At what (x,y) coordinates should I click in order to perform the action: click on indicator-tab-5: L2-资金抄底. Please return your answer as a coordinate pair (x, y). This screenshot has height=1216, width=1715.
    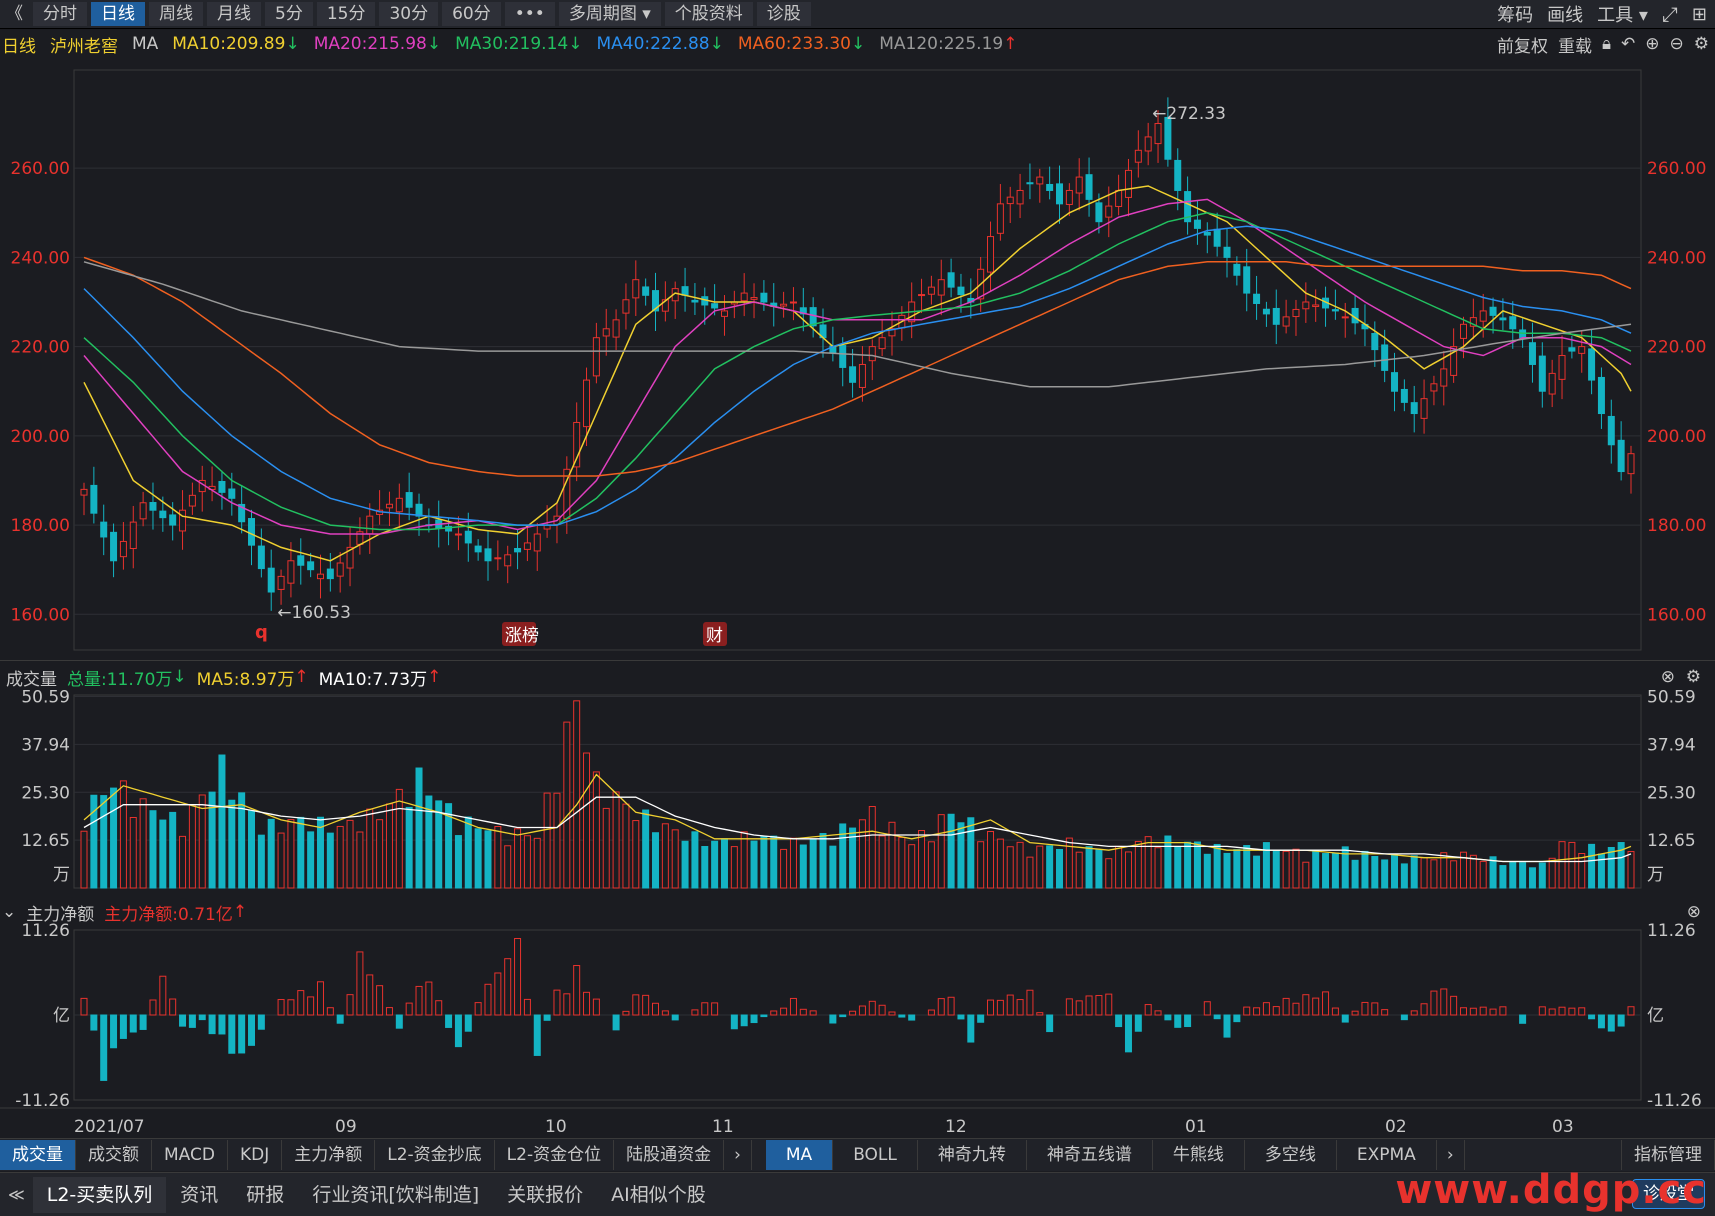
    Looking at the image, I should click on (435, 1155).